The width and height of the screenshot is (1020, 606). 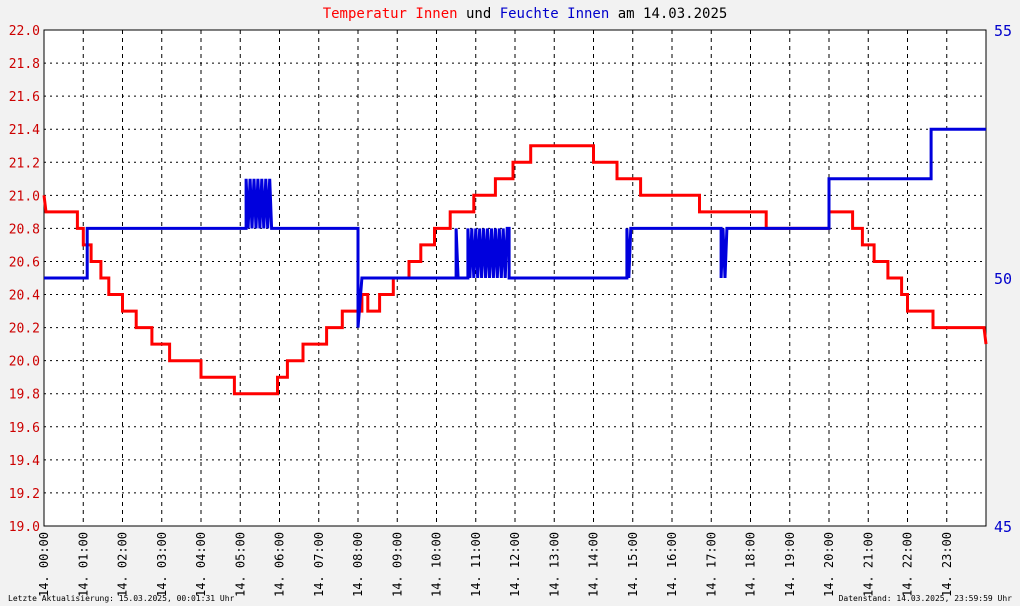 I want to click on x-tick-label: 14. 03:00, so click(x=162, y=564).